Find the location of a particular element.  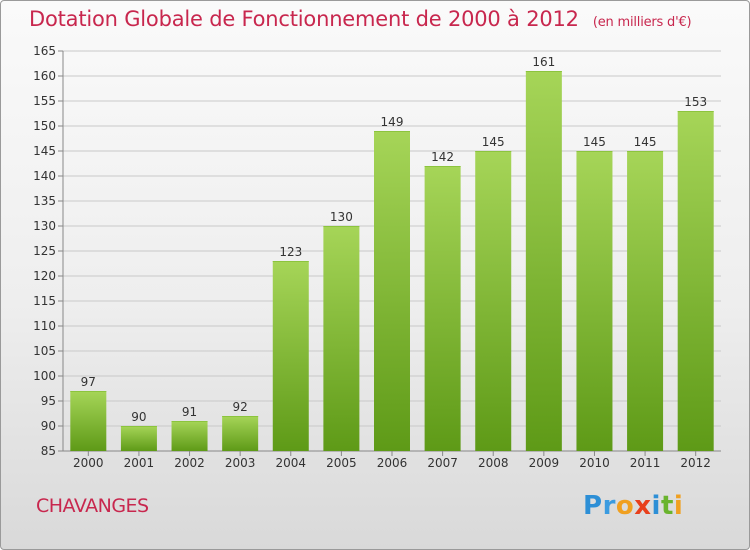

data-label: 130 is located at coordinates (341, 217).